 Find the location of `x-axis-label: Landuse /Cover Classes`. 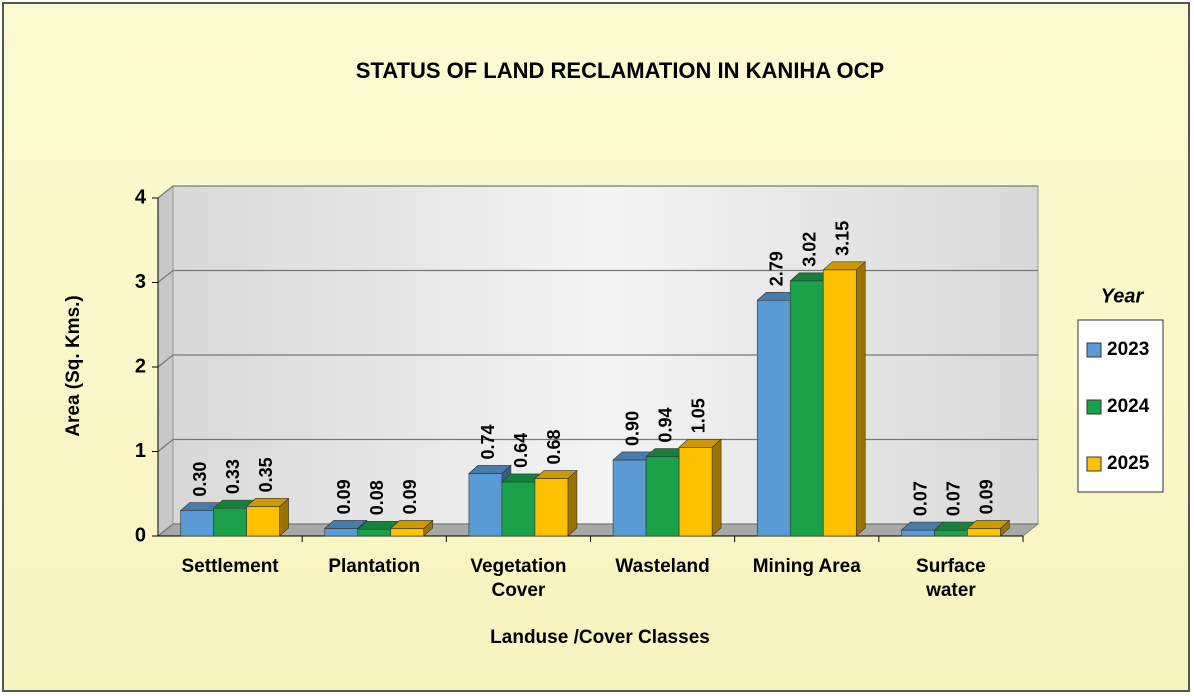

x-axis-label: Landuse /Cover Classes is located at coordinates (600, 637).